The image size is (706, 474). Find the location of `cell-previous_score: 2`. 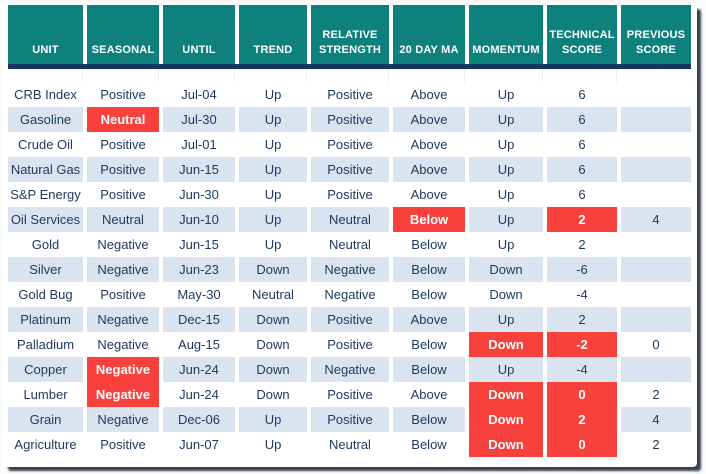

cell-previous_score: 2 is located at coordinates (656, 444).